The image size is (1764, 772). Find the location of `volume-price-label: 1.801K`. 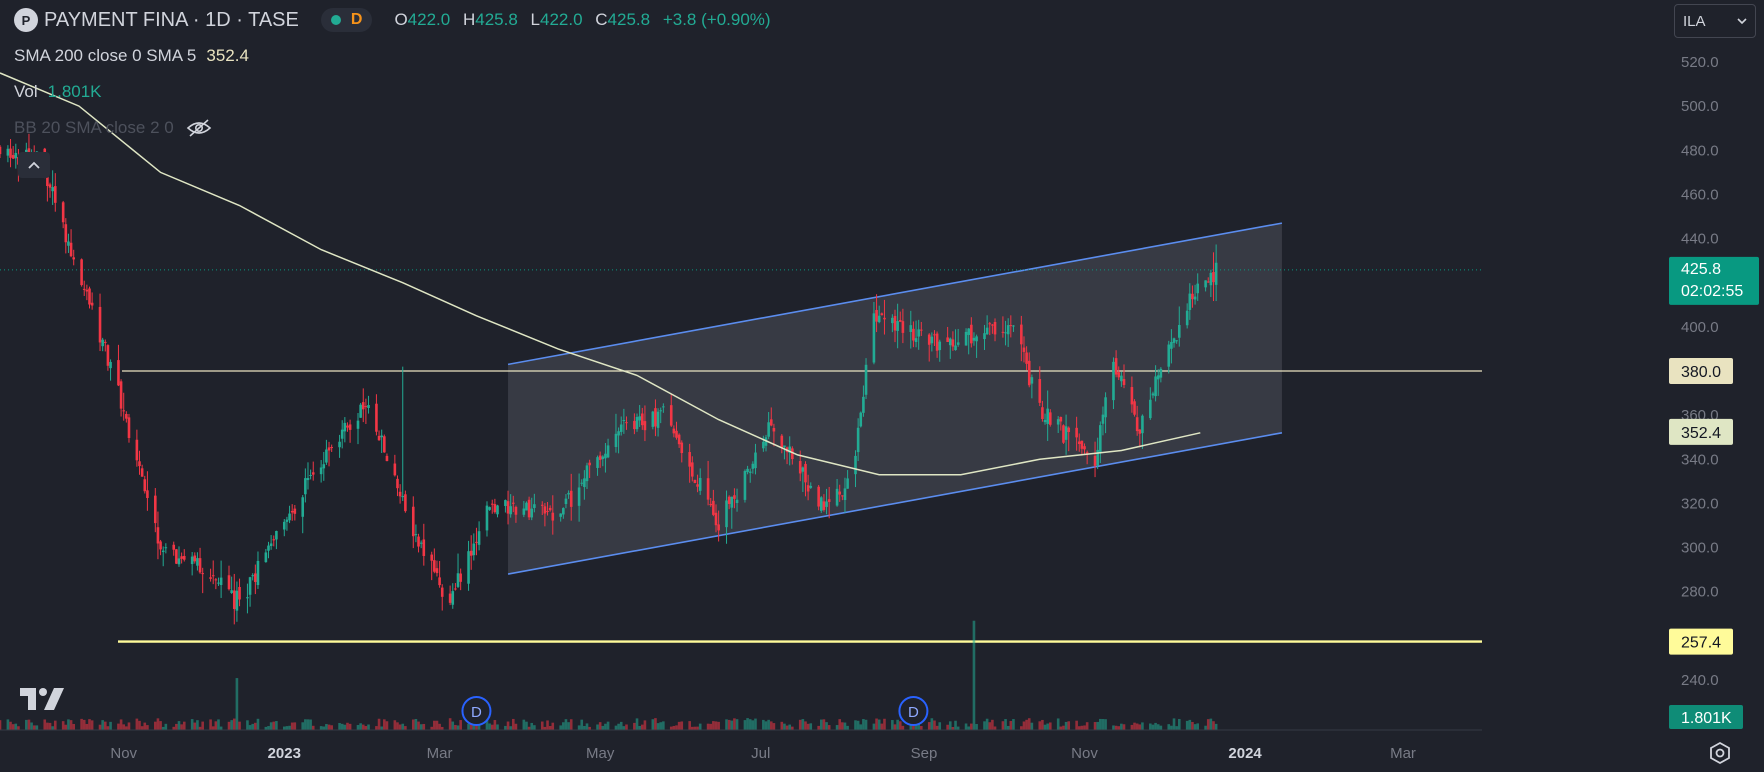

volume-price-label: 1.801K is located at coordinates (1706, 718).